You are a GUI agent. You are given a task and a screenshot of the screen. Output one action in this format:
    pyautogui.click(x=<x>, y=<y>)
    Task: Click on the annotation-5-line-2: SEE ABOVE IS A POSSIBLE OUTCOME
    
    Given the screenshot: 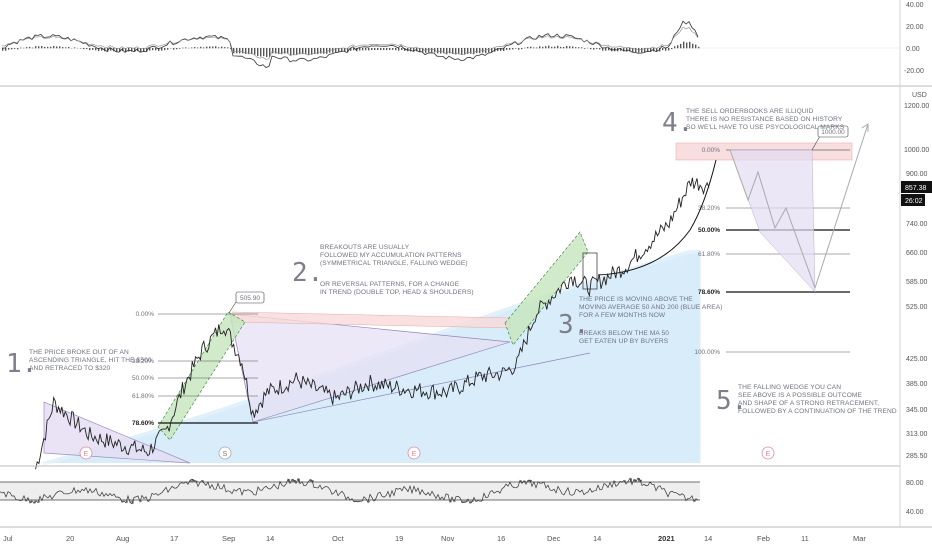 What is the action you would take?
    pyautogui.click(x=800, y=395)
    